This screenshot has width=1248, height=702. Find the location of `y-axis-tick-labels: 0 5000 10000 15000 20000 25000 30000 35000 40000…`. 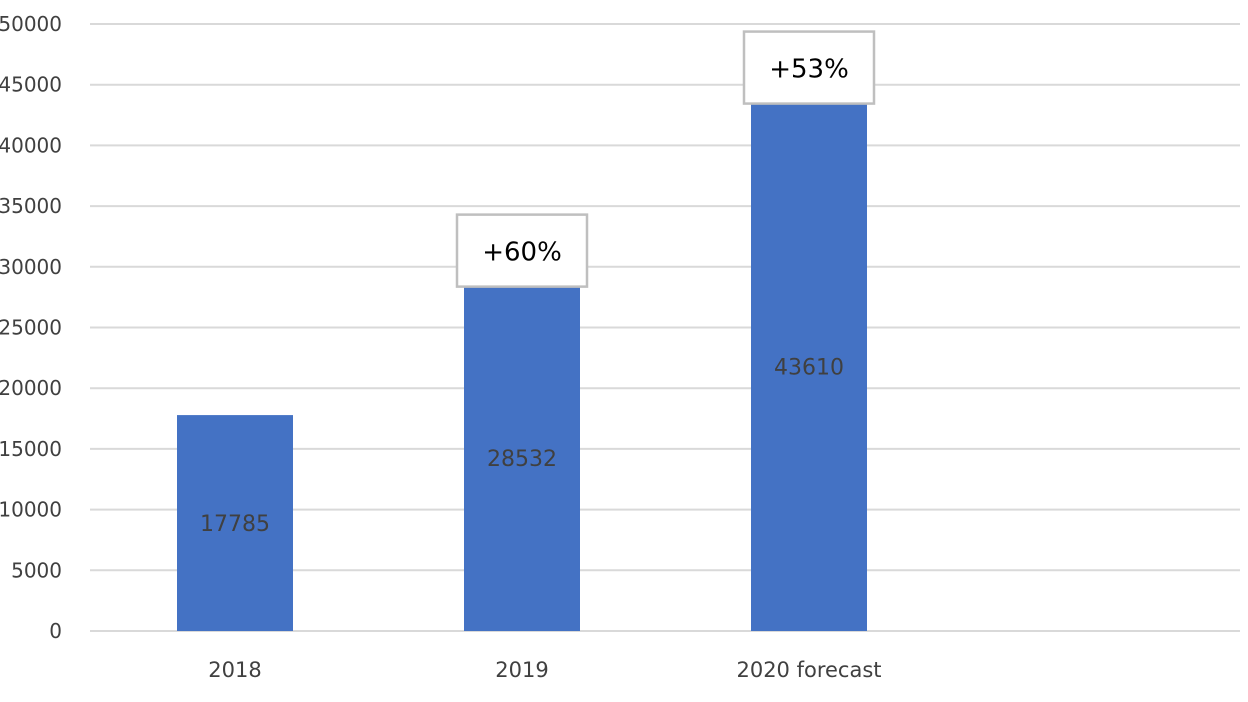

y-axis-tick-labels: 0 5000 10000 15000 20000 25000 30000 35000 40000… is located at coordinates (31, 327).